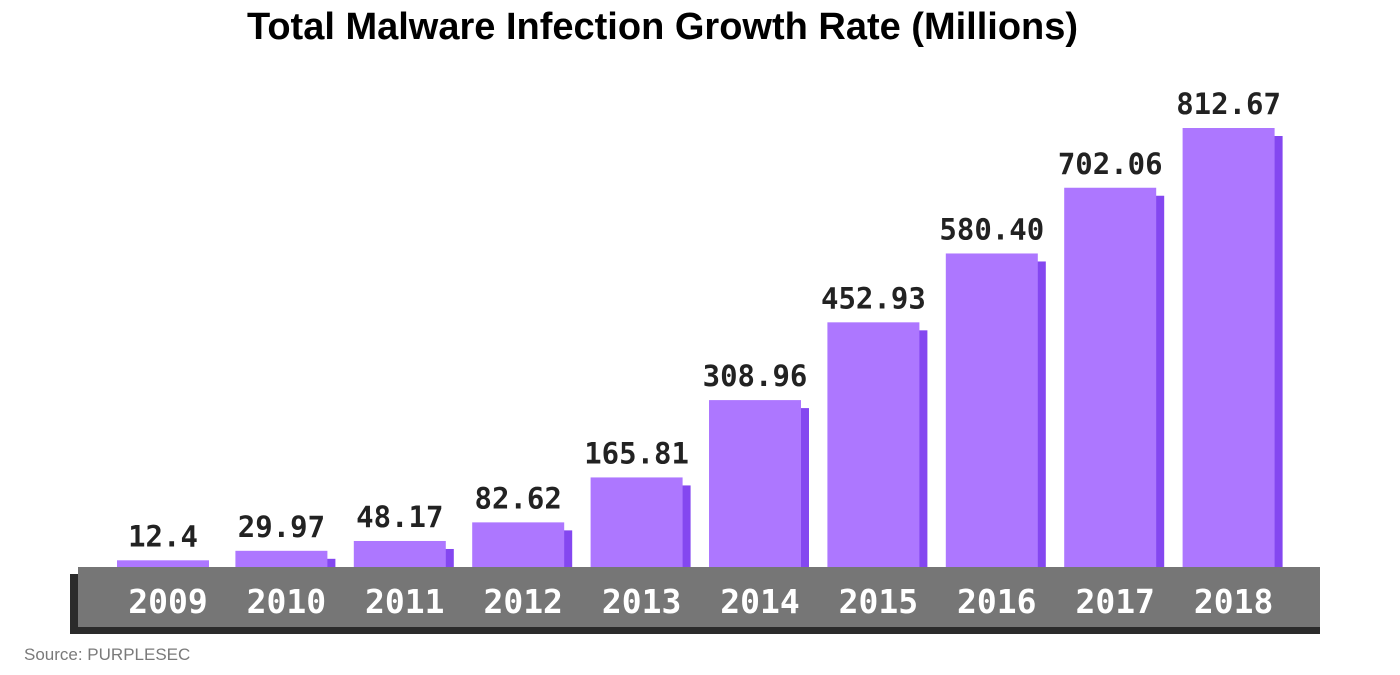 Image resolution: width=1400 pixels, height=675 pixels. Describe the element at coordinates (518, 544) in the screenshot. I see `bar-2012` at that location.